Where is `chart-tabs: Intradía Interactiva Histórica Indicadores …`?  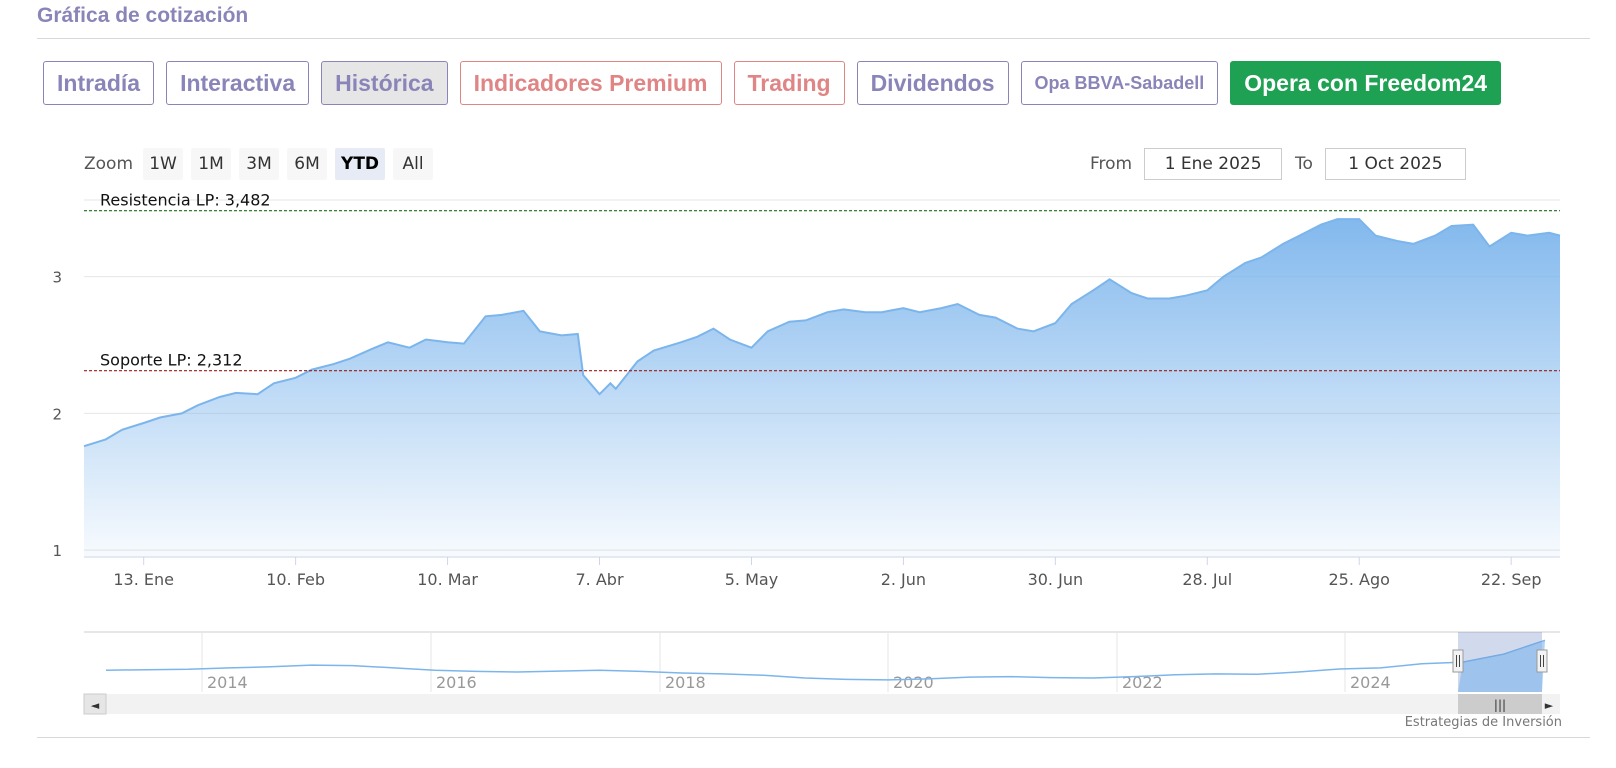
chart-tabs: Intradía Interactiva Histórica Indicadores … is located at coordinates (772, 83).